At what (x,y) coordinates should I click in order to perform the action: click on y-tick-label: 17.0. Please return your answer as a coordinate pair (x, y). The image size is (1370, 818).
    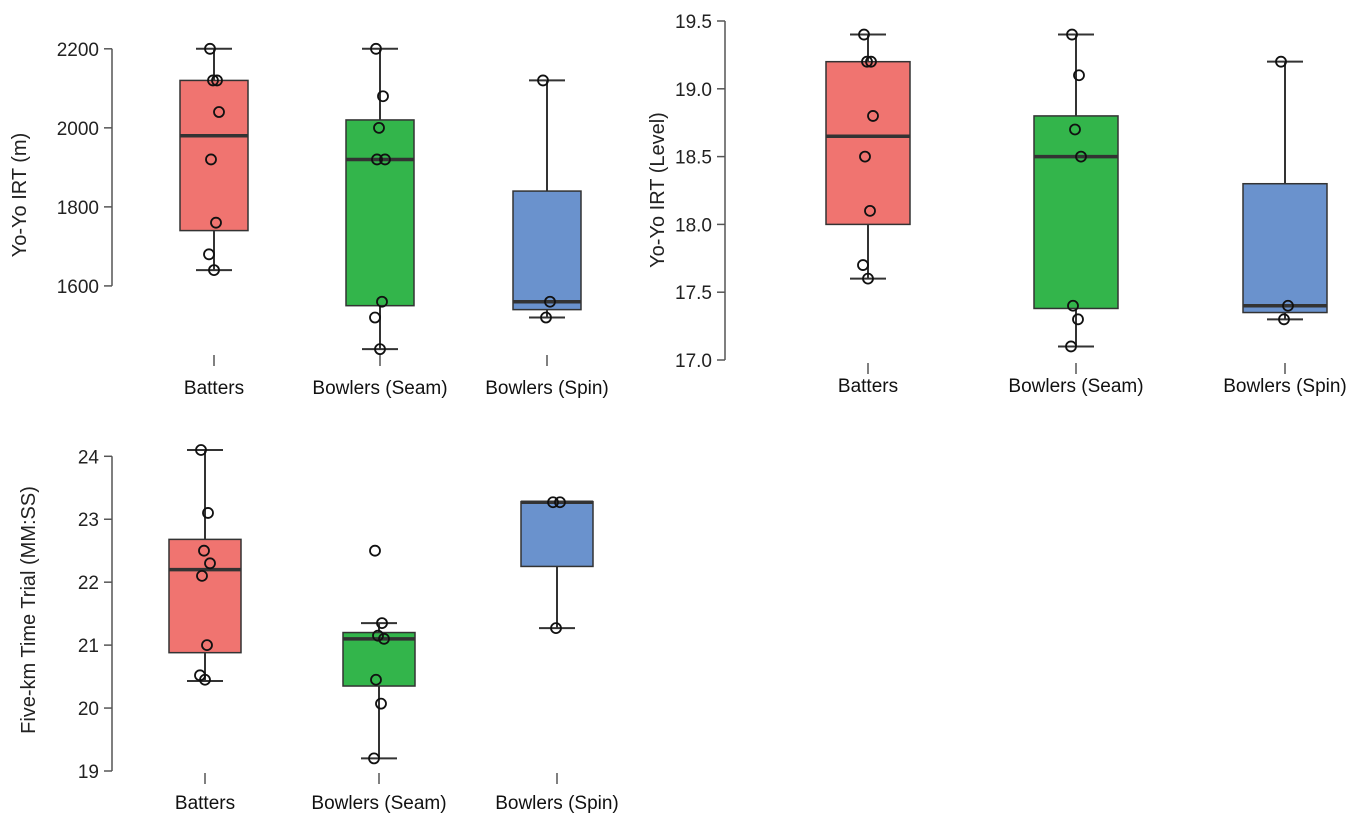
    Looking at the image, I should click on (693, 361).